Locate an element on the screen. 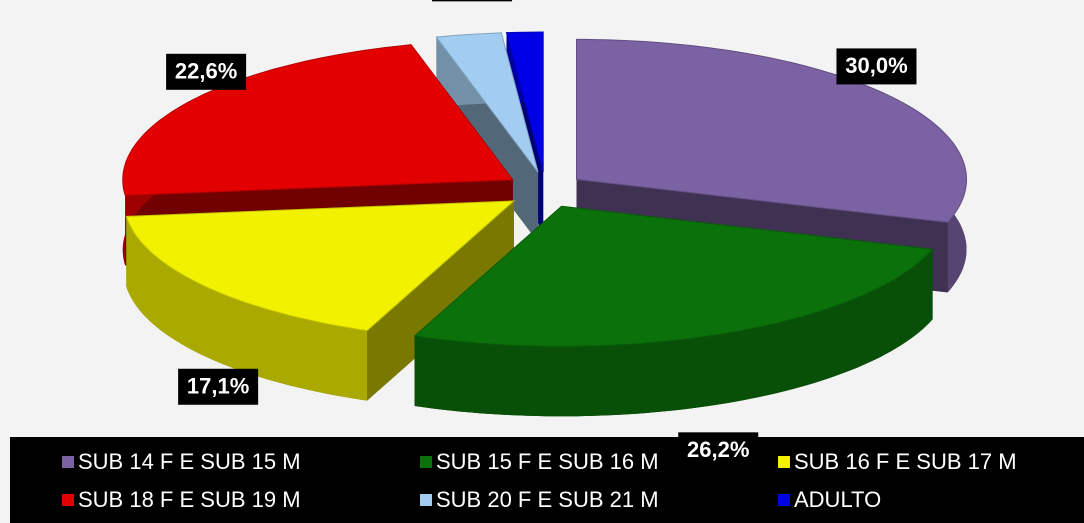 Image resolution: width=1084 pixels, height=523 pixels. slice-wall is located at coordinates (247, 308).